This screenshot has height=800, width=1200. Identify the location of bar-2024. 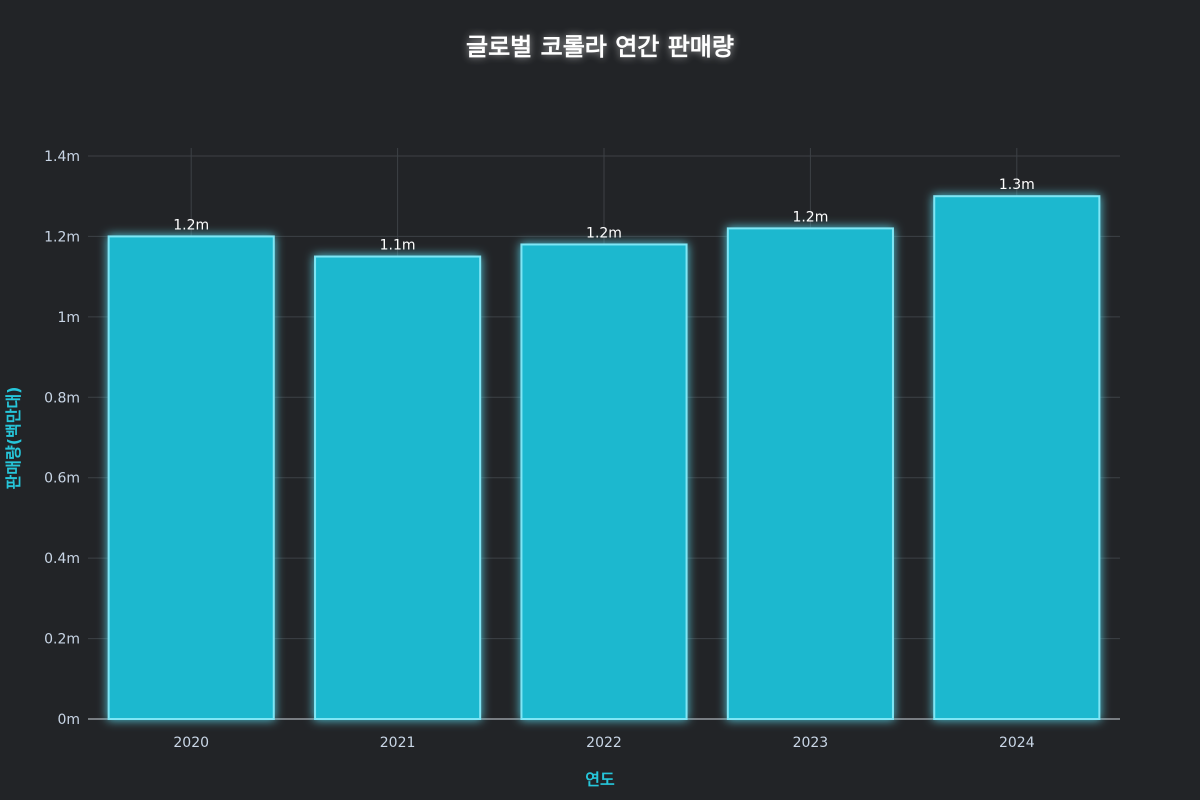
(1017, 457).